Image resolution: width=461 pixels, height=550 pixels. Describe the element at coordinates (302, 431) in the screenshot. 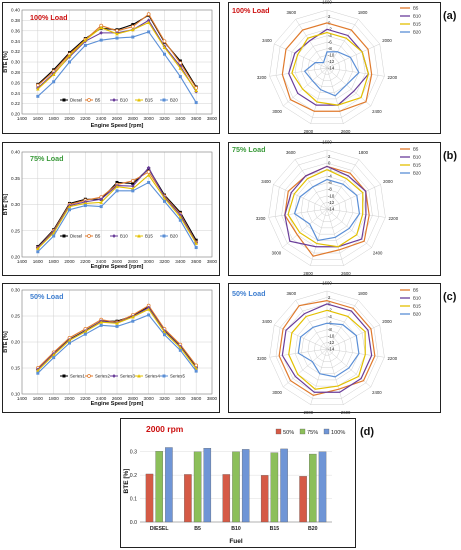

I see `legend-swatch` at that location.